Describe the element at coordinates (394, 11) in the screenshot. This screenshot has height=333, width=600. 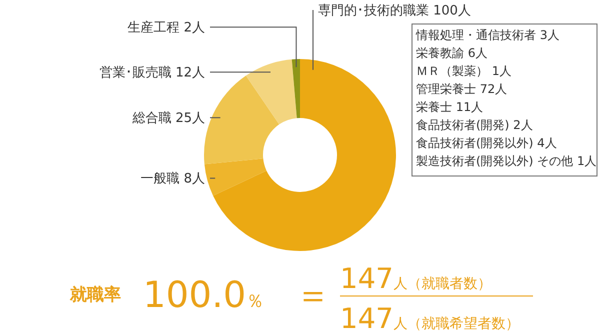
I see `slice-label: 専門的･技術的職業 100人` at that location.